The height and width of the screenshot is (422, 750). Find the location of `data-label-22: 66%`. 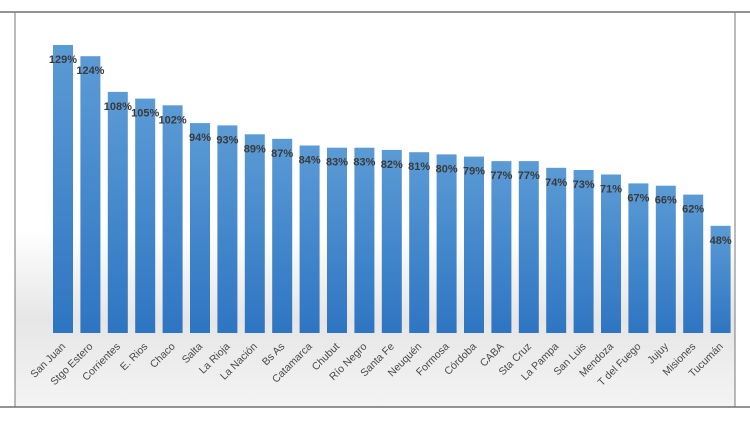

data-label-22: 66% is located at coordinates (666, 201).